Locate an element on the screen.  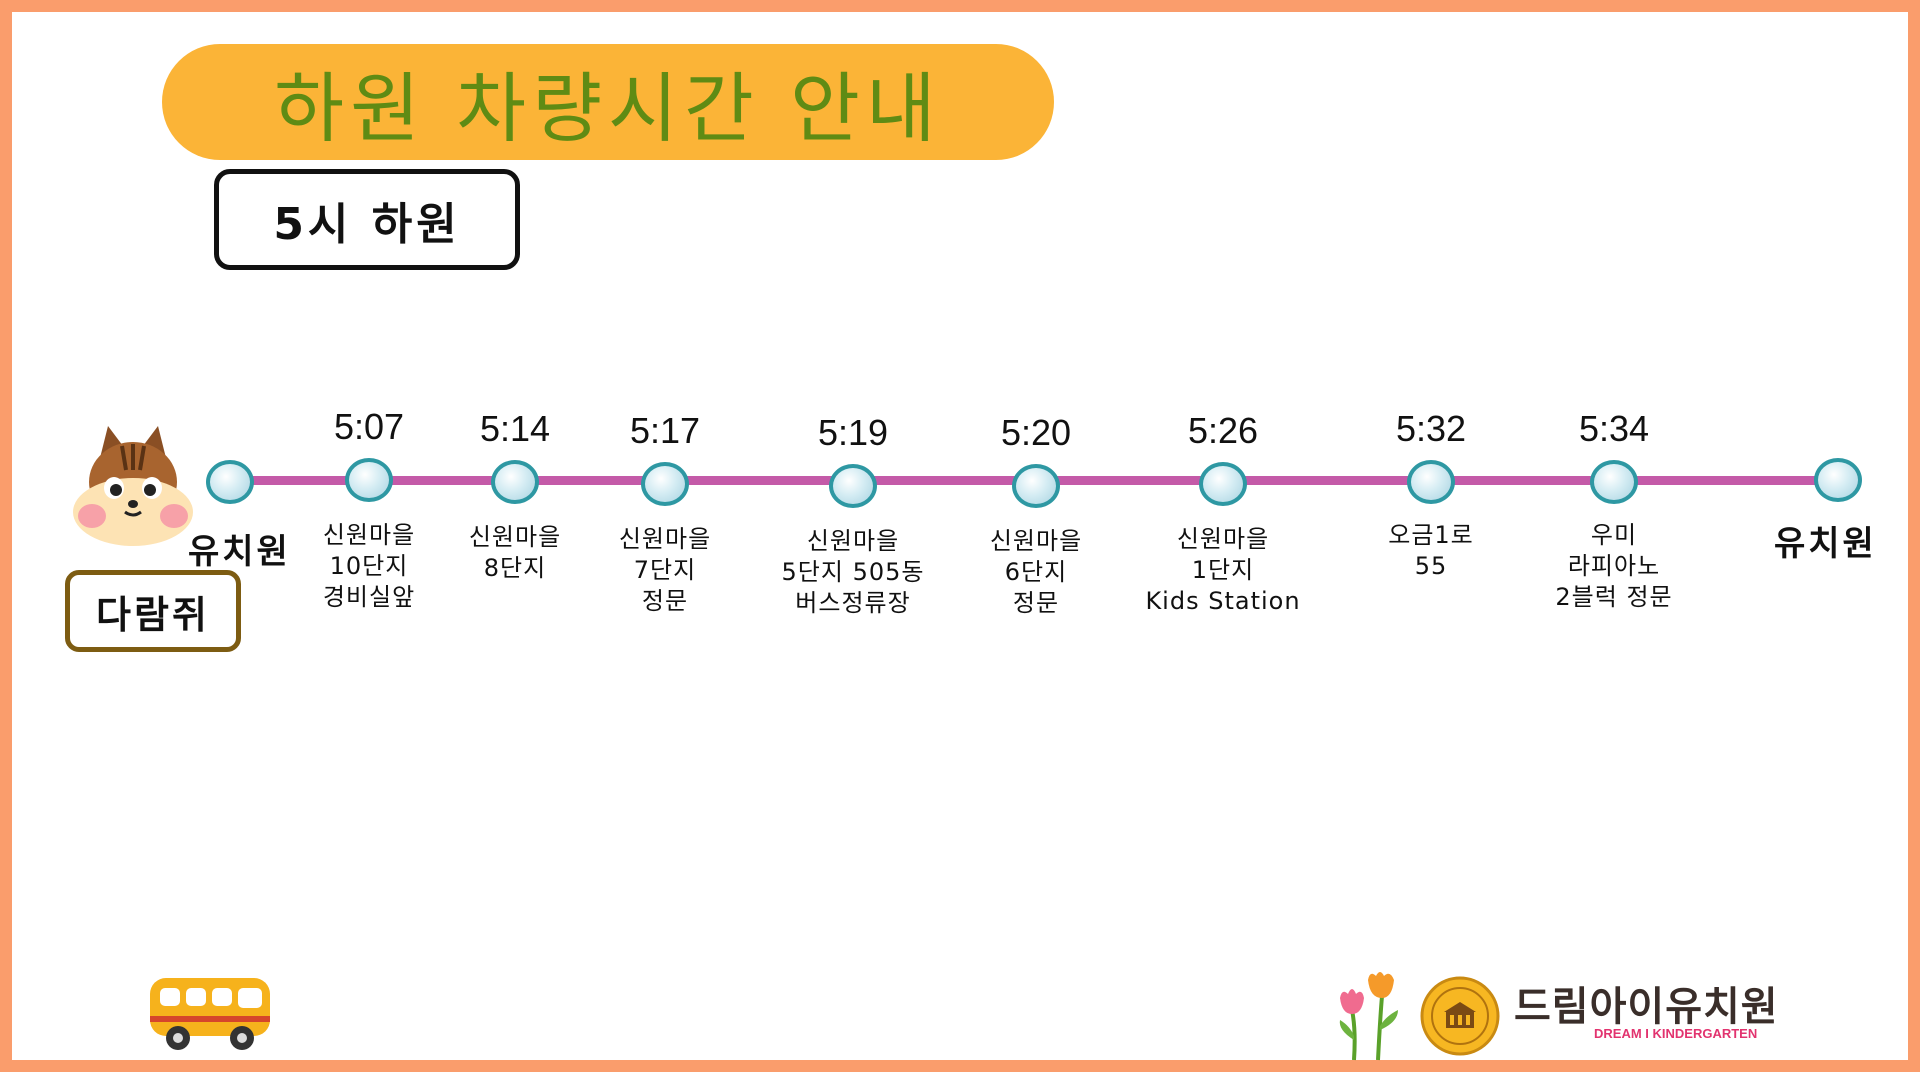
title-banner: 하원 차량시간 안내 is located at coordinates (608, 102).